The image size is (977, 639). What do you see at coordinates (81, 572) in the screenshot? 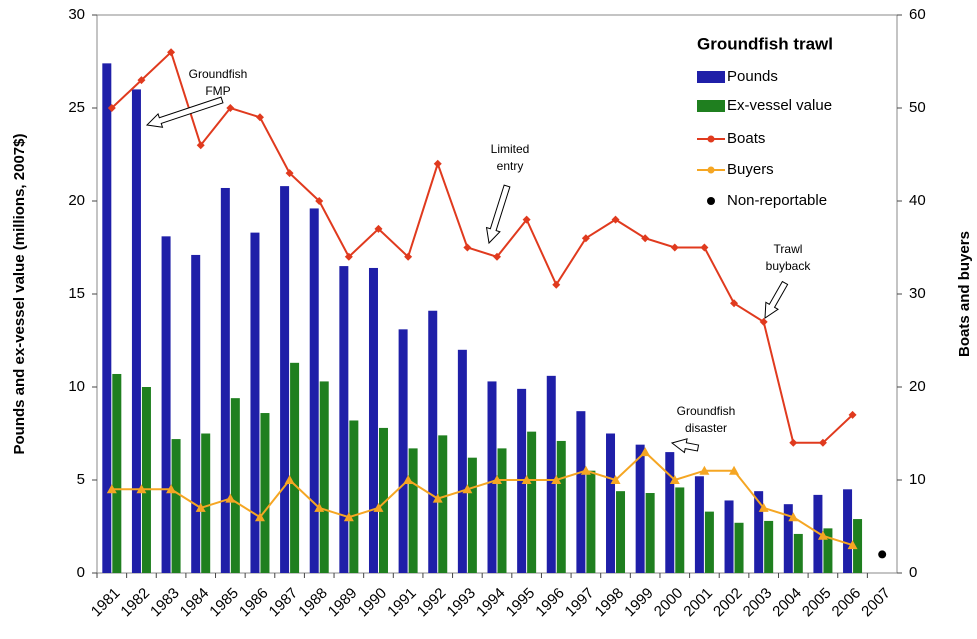
I see `y-tick-label: 0` at bounding box center [81, 572].